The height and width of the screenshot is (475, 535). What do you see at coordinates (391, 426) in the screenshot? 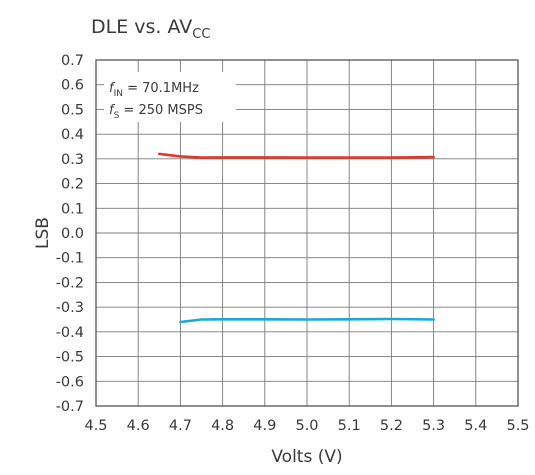
I see `x-tick-label: 5.2` at bounding box center [391, 426].